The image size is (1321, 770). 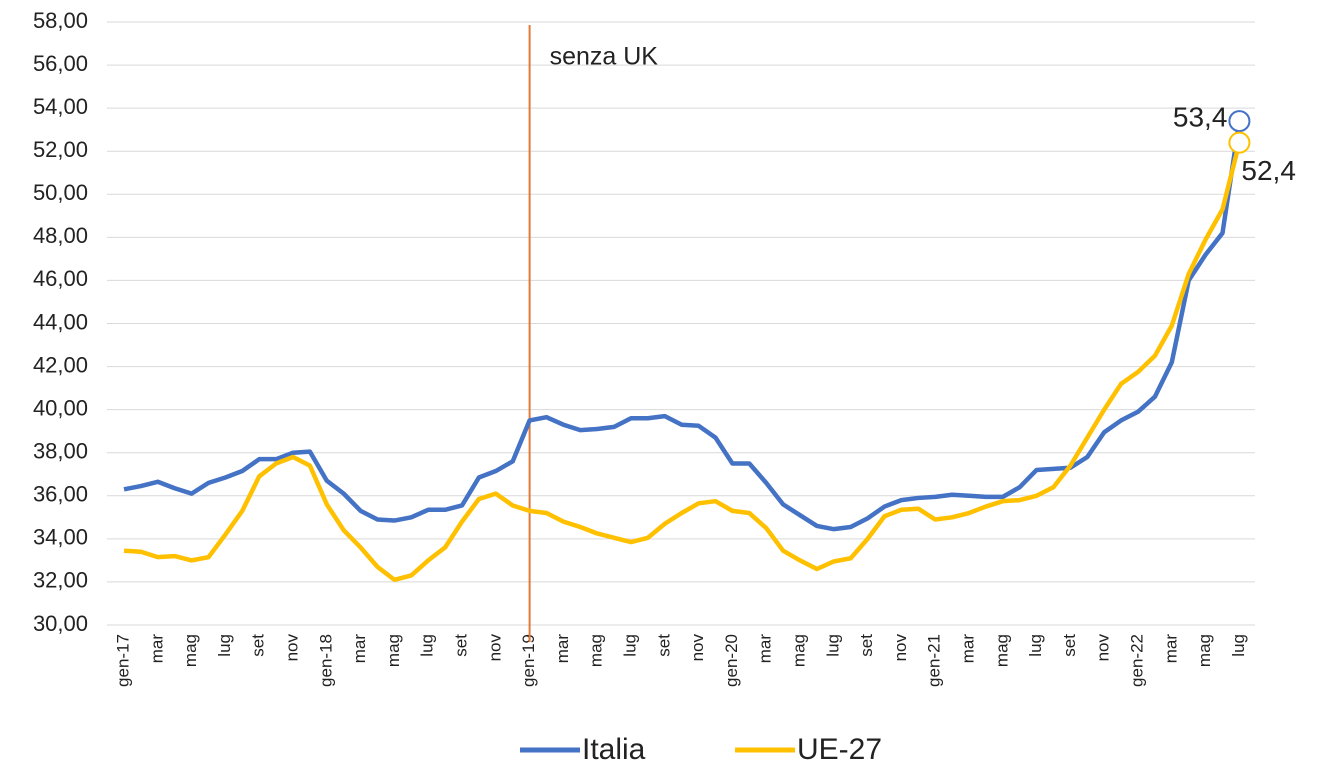 I want to click on y-tick-label: 44,00, so click(x=60, y=321).